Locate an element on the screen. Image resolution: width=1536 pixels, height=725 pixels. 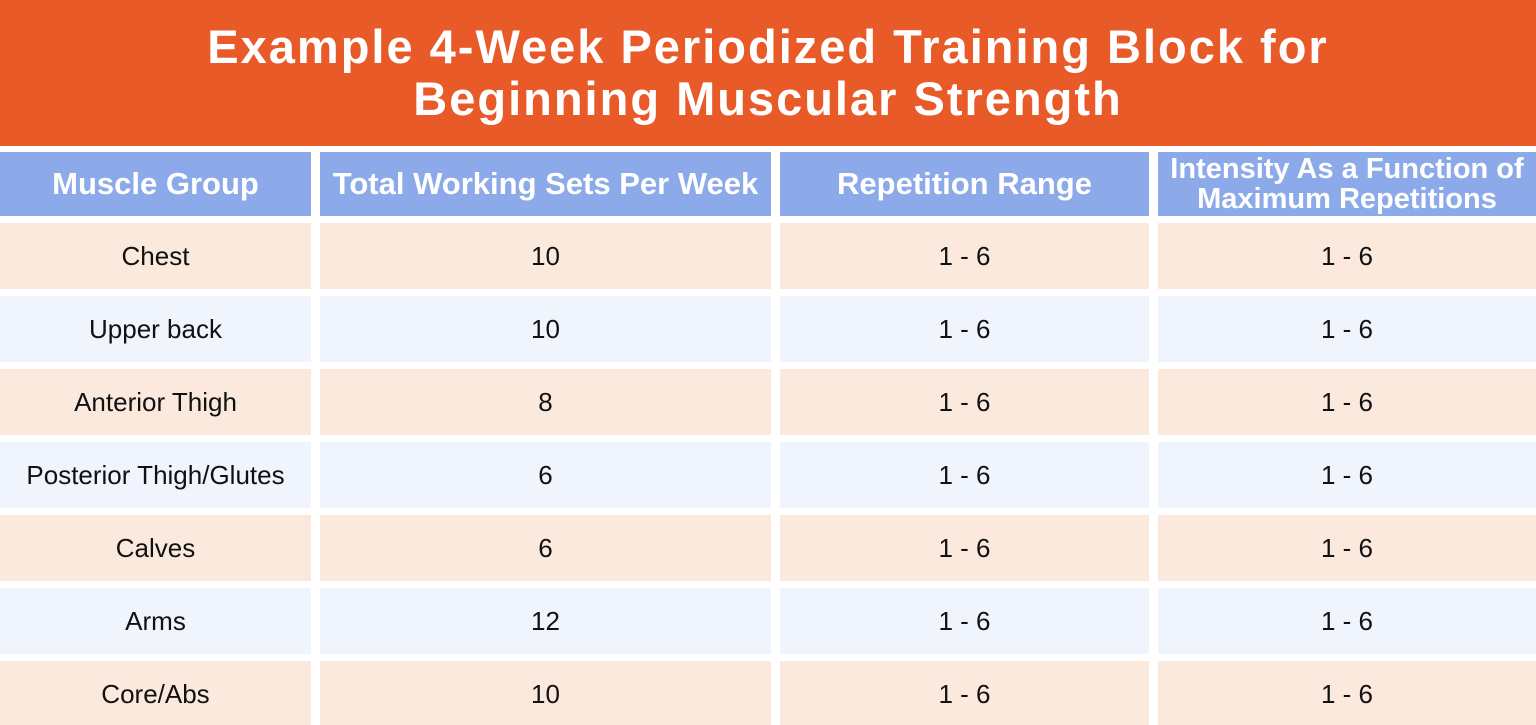
cell-repetition-range-row-6: 1 - 6 is located at coordinates (964, 621).